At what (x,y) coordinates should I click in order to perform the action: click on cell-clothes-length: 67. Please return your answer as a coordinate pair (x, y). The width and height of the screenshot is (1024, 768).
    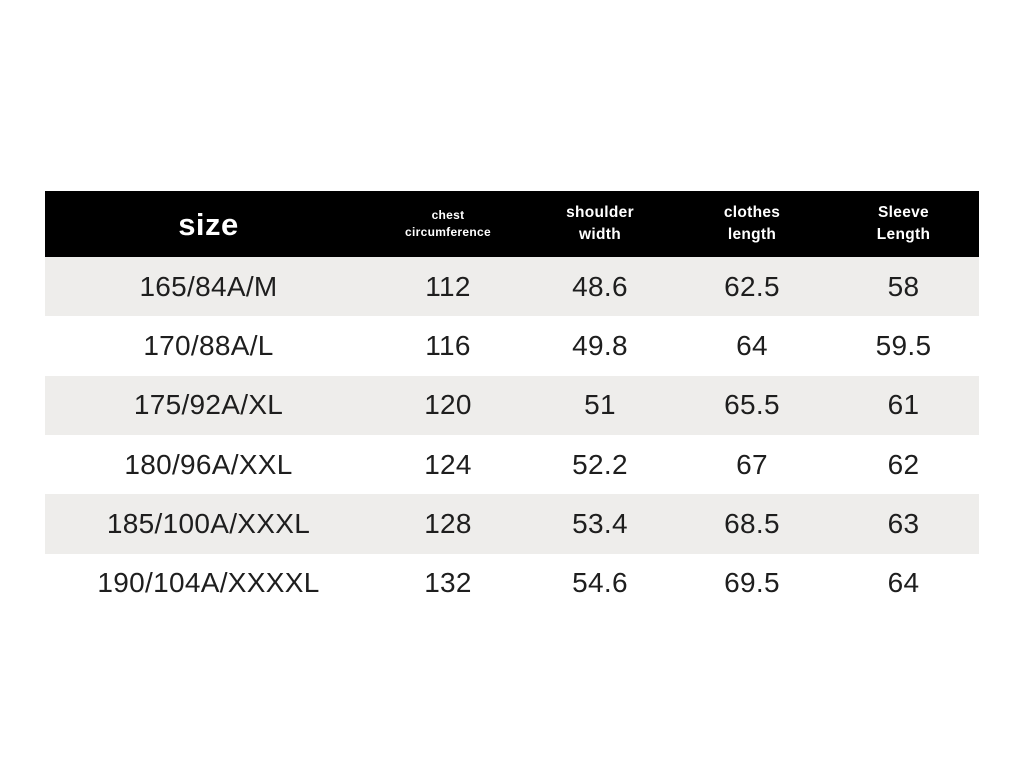
    Looking at the image, I should click on (752, 464).